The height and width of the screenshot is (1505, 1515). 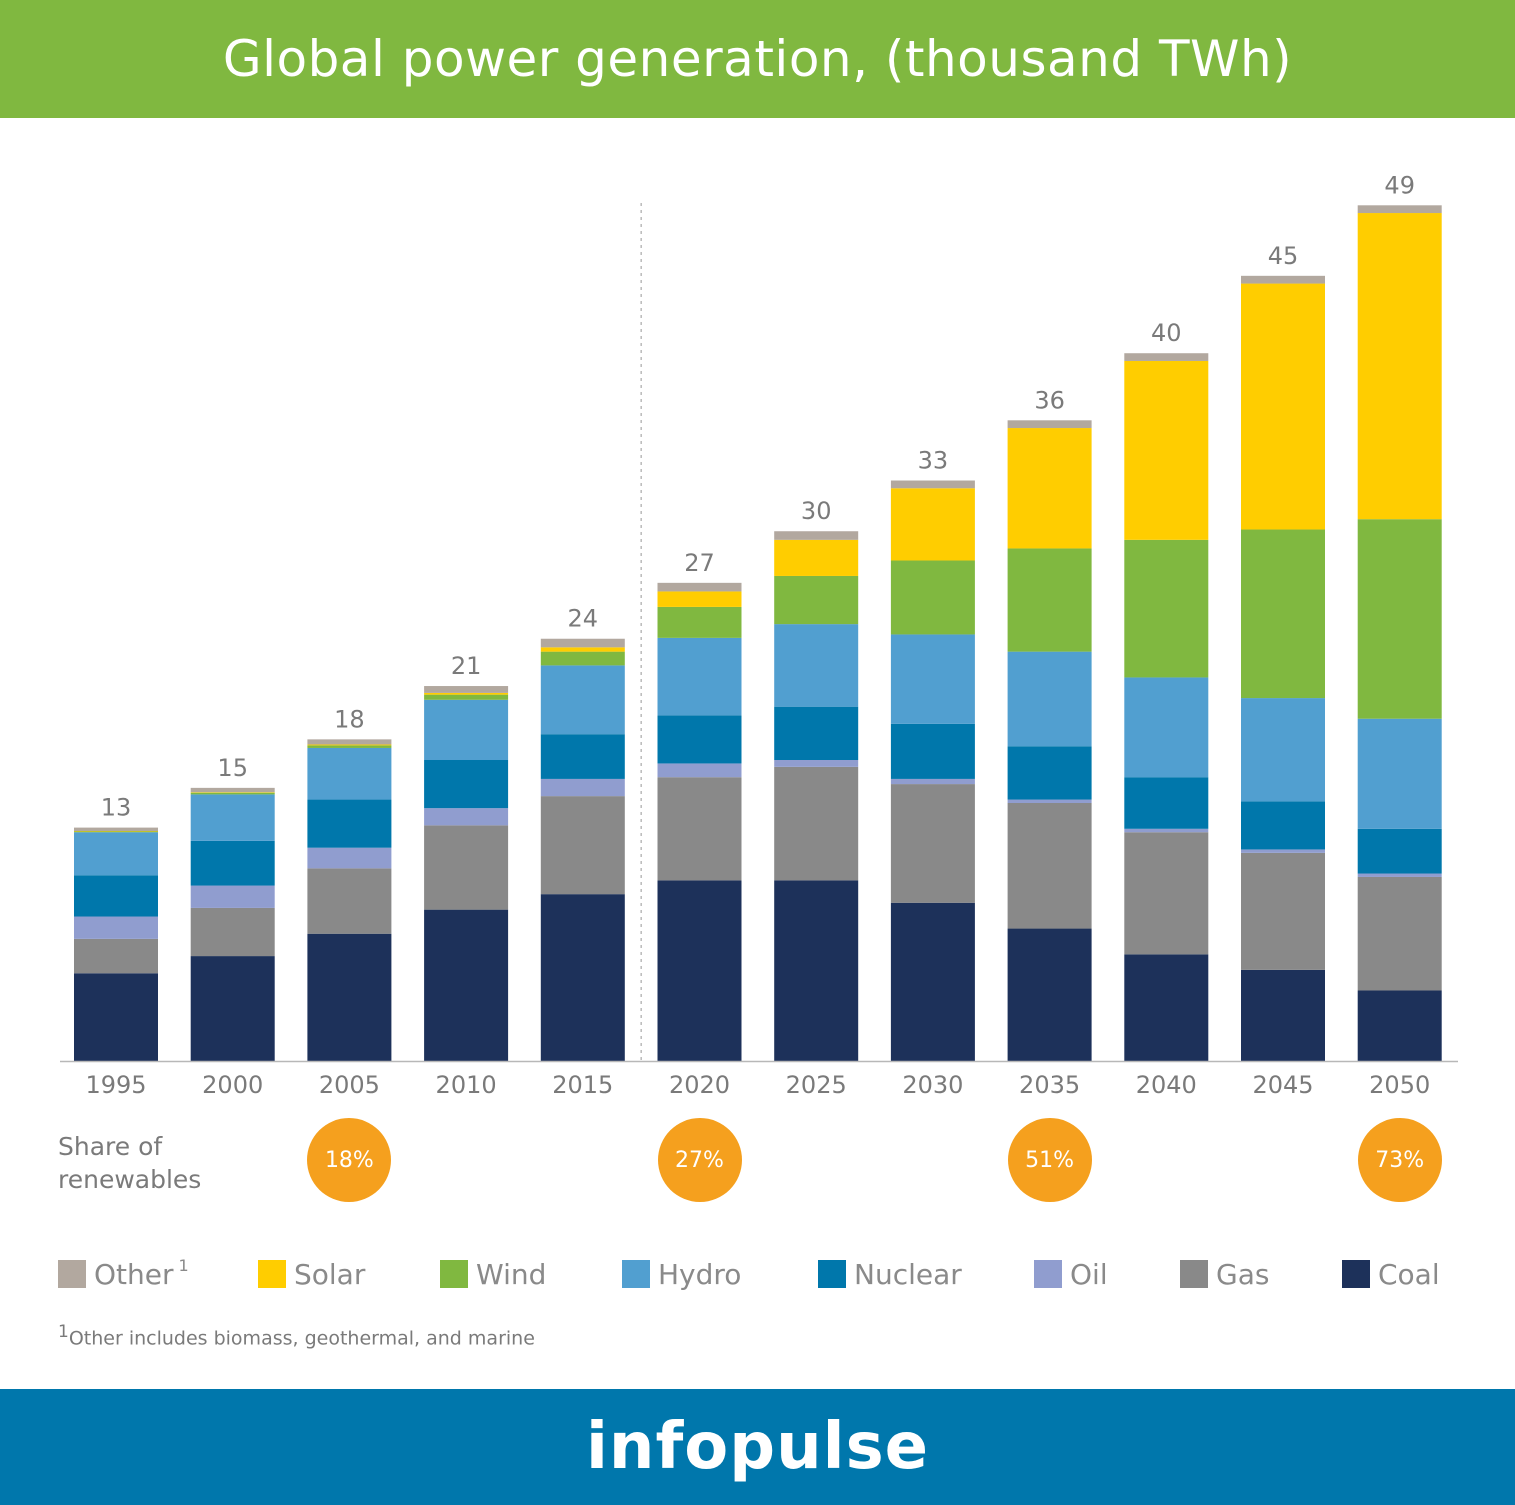 I want to click on bar-2000-oil, so click(x=232, y=896).